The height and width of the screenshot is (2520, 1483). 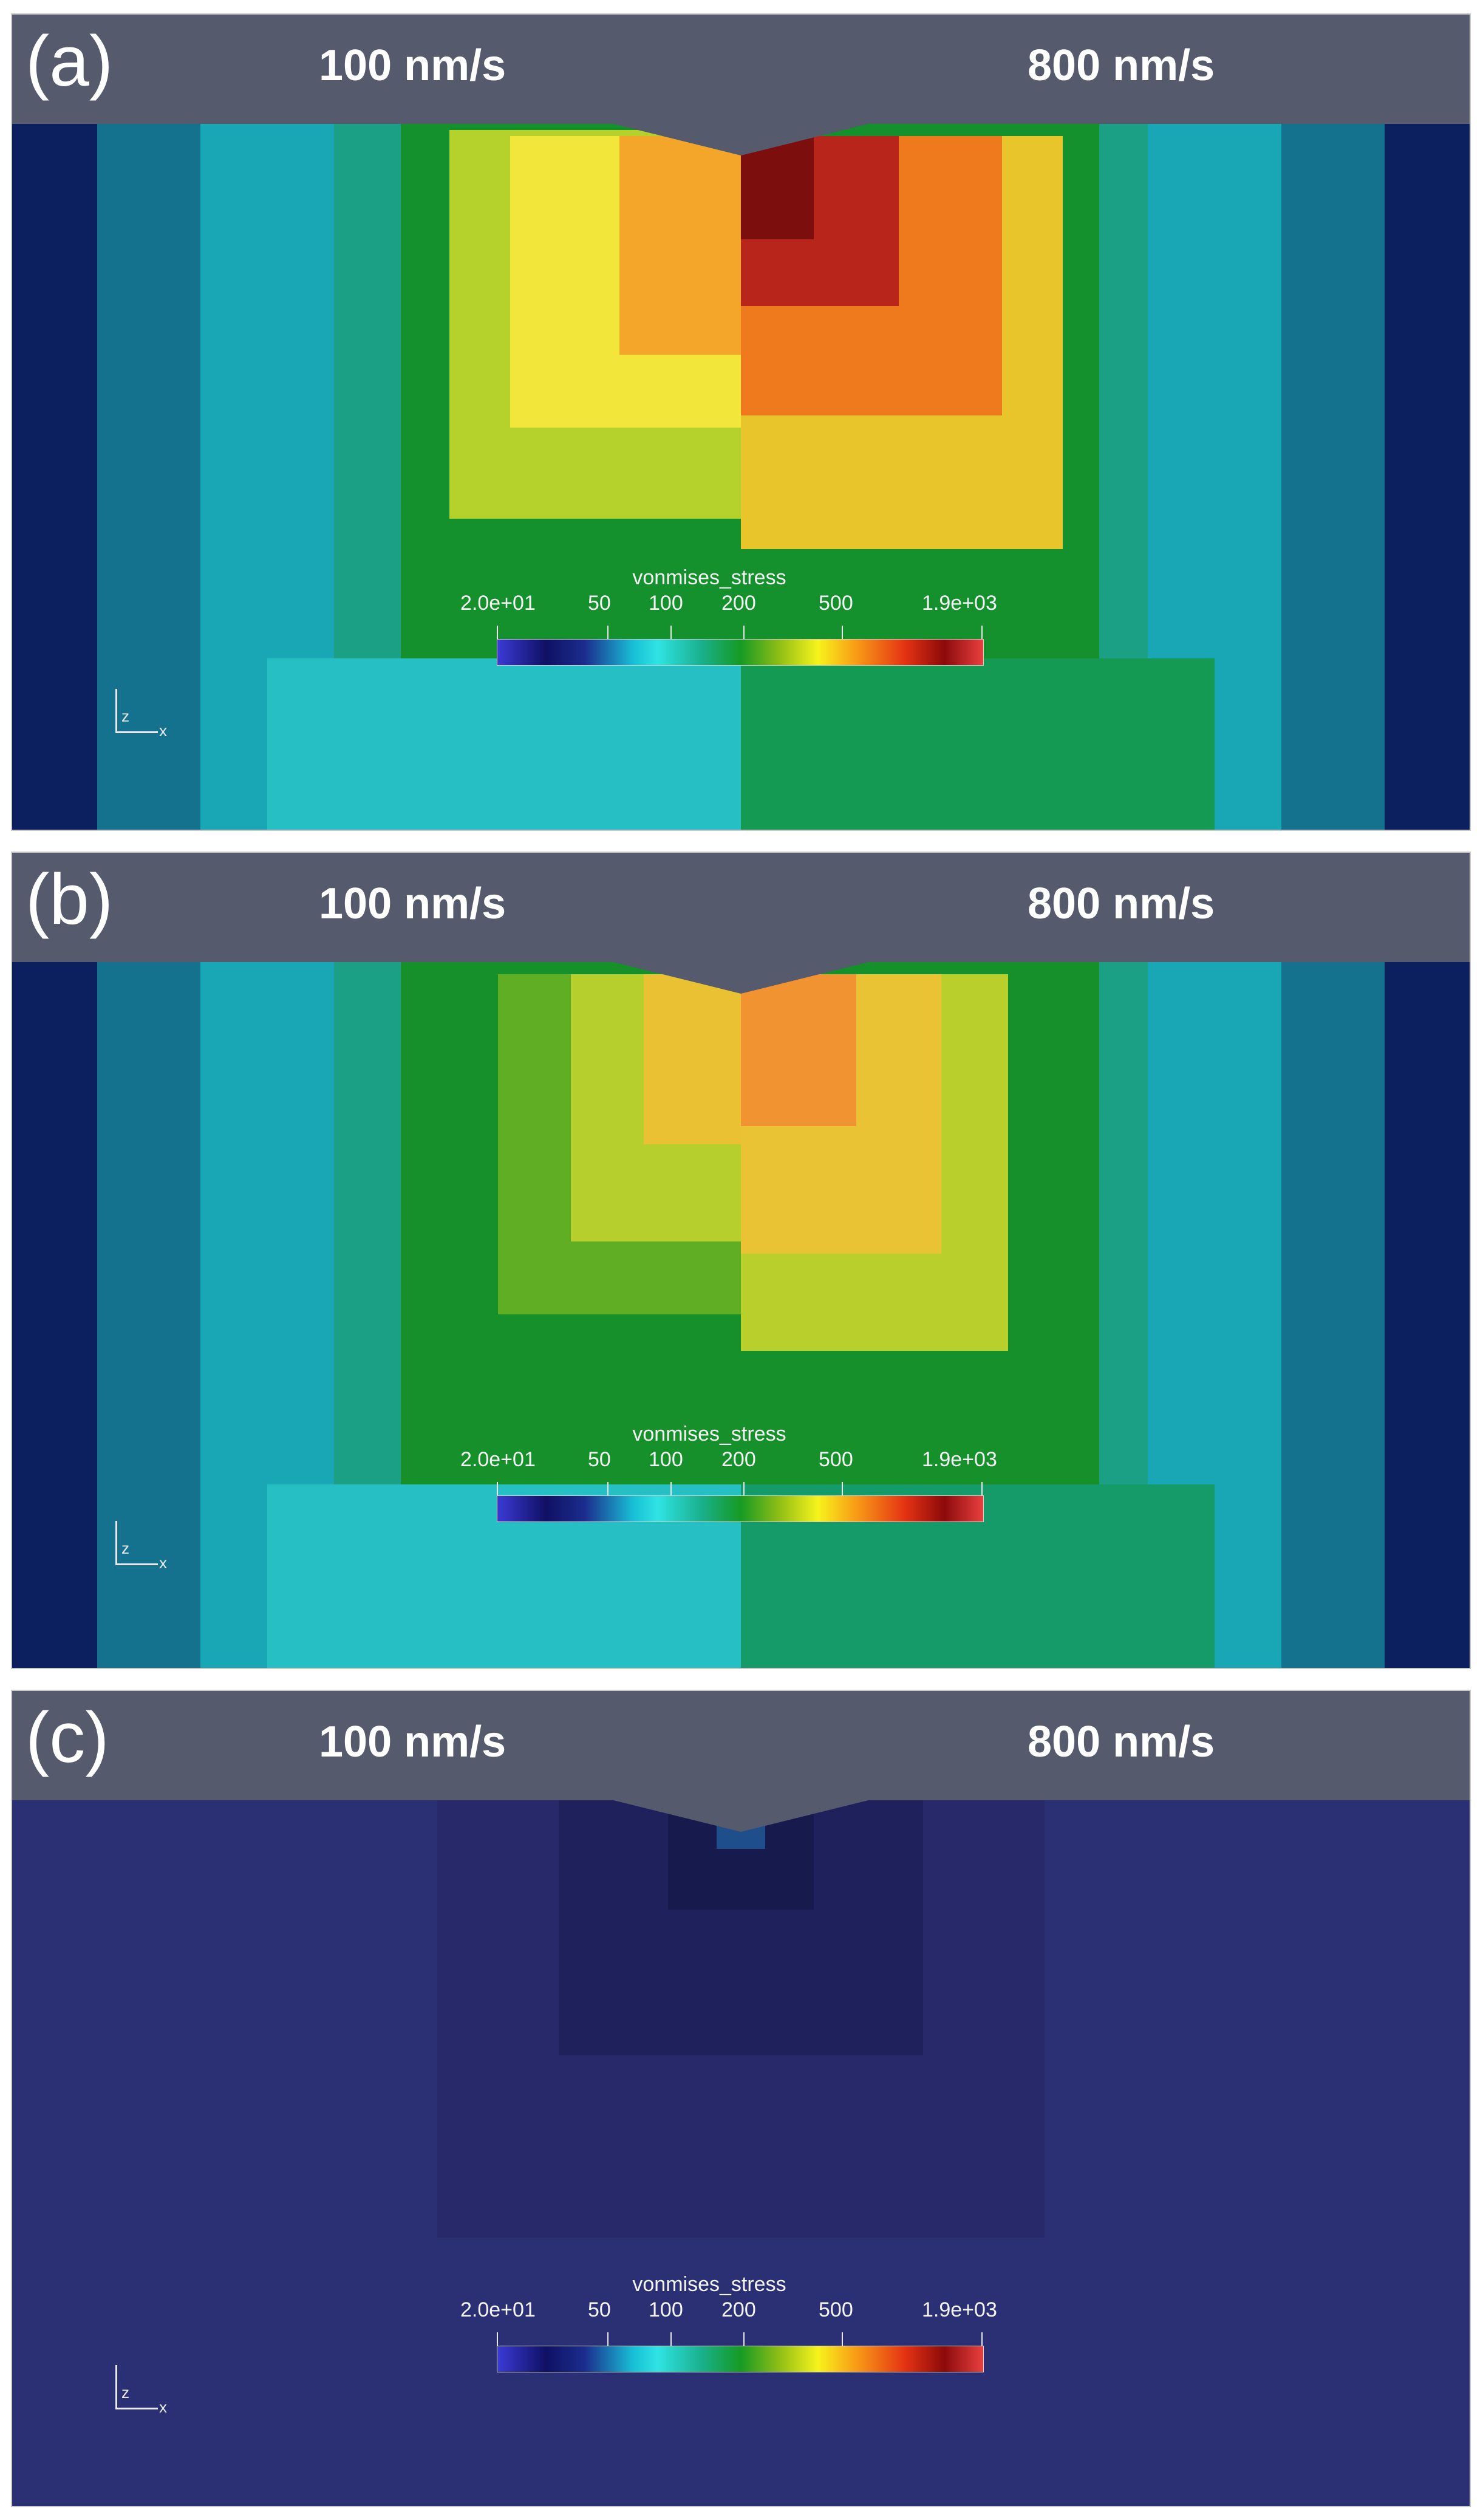 I want to click on colorbar-c, so click(x=740, y=2359).